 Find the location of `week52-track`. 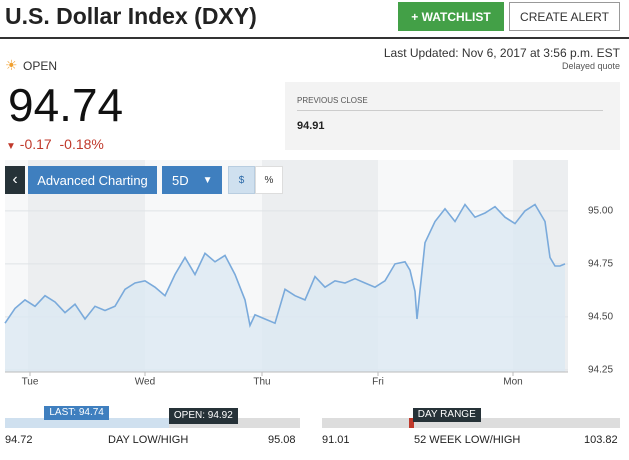

week52-track is located at coordinates (471, 423).